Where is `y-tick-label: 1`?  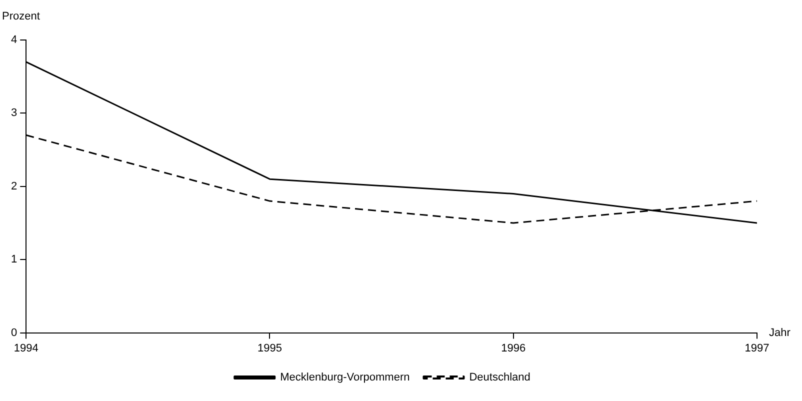
y-tick-label: 1 is located at coordinates (14, 260).